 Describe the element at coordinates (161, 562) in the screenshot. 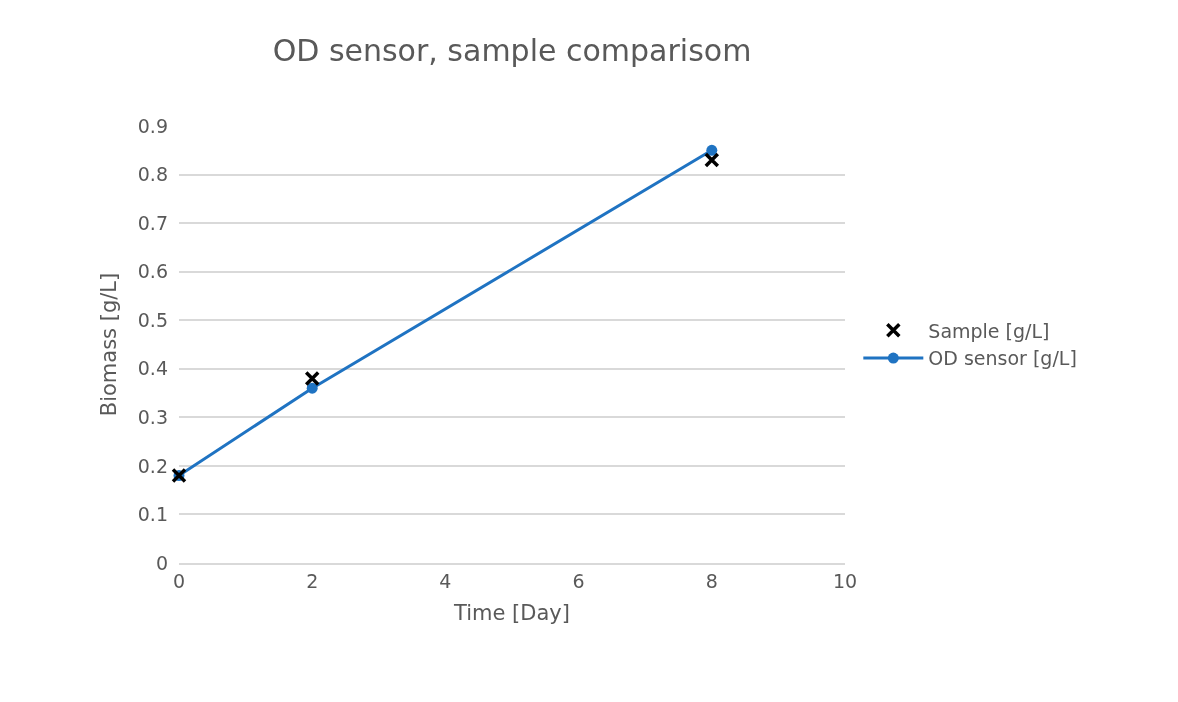

I see `y-tick-label: 0` at that location.